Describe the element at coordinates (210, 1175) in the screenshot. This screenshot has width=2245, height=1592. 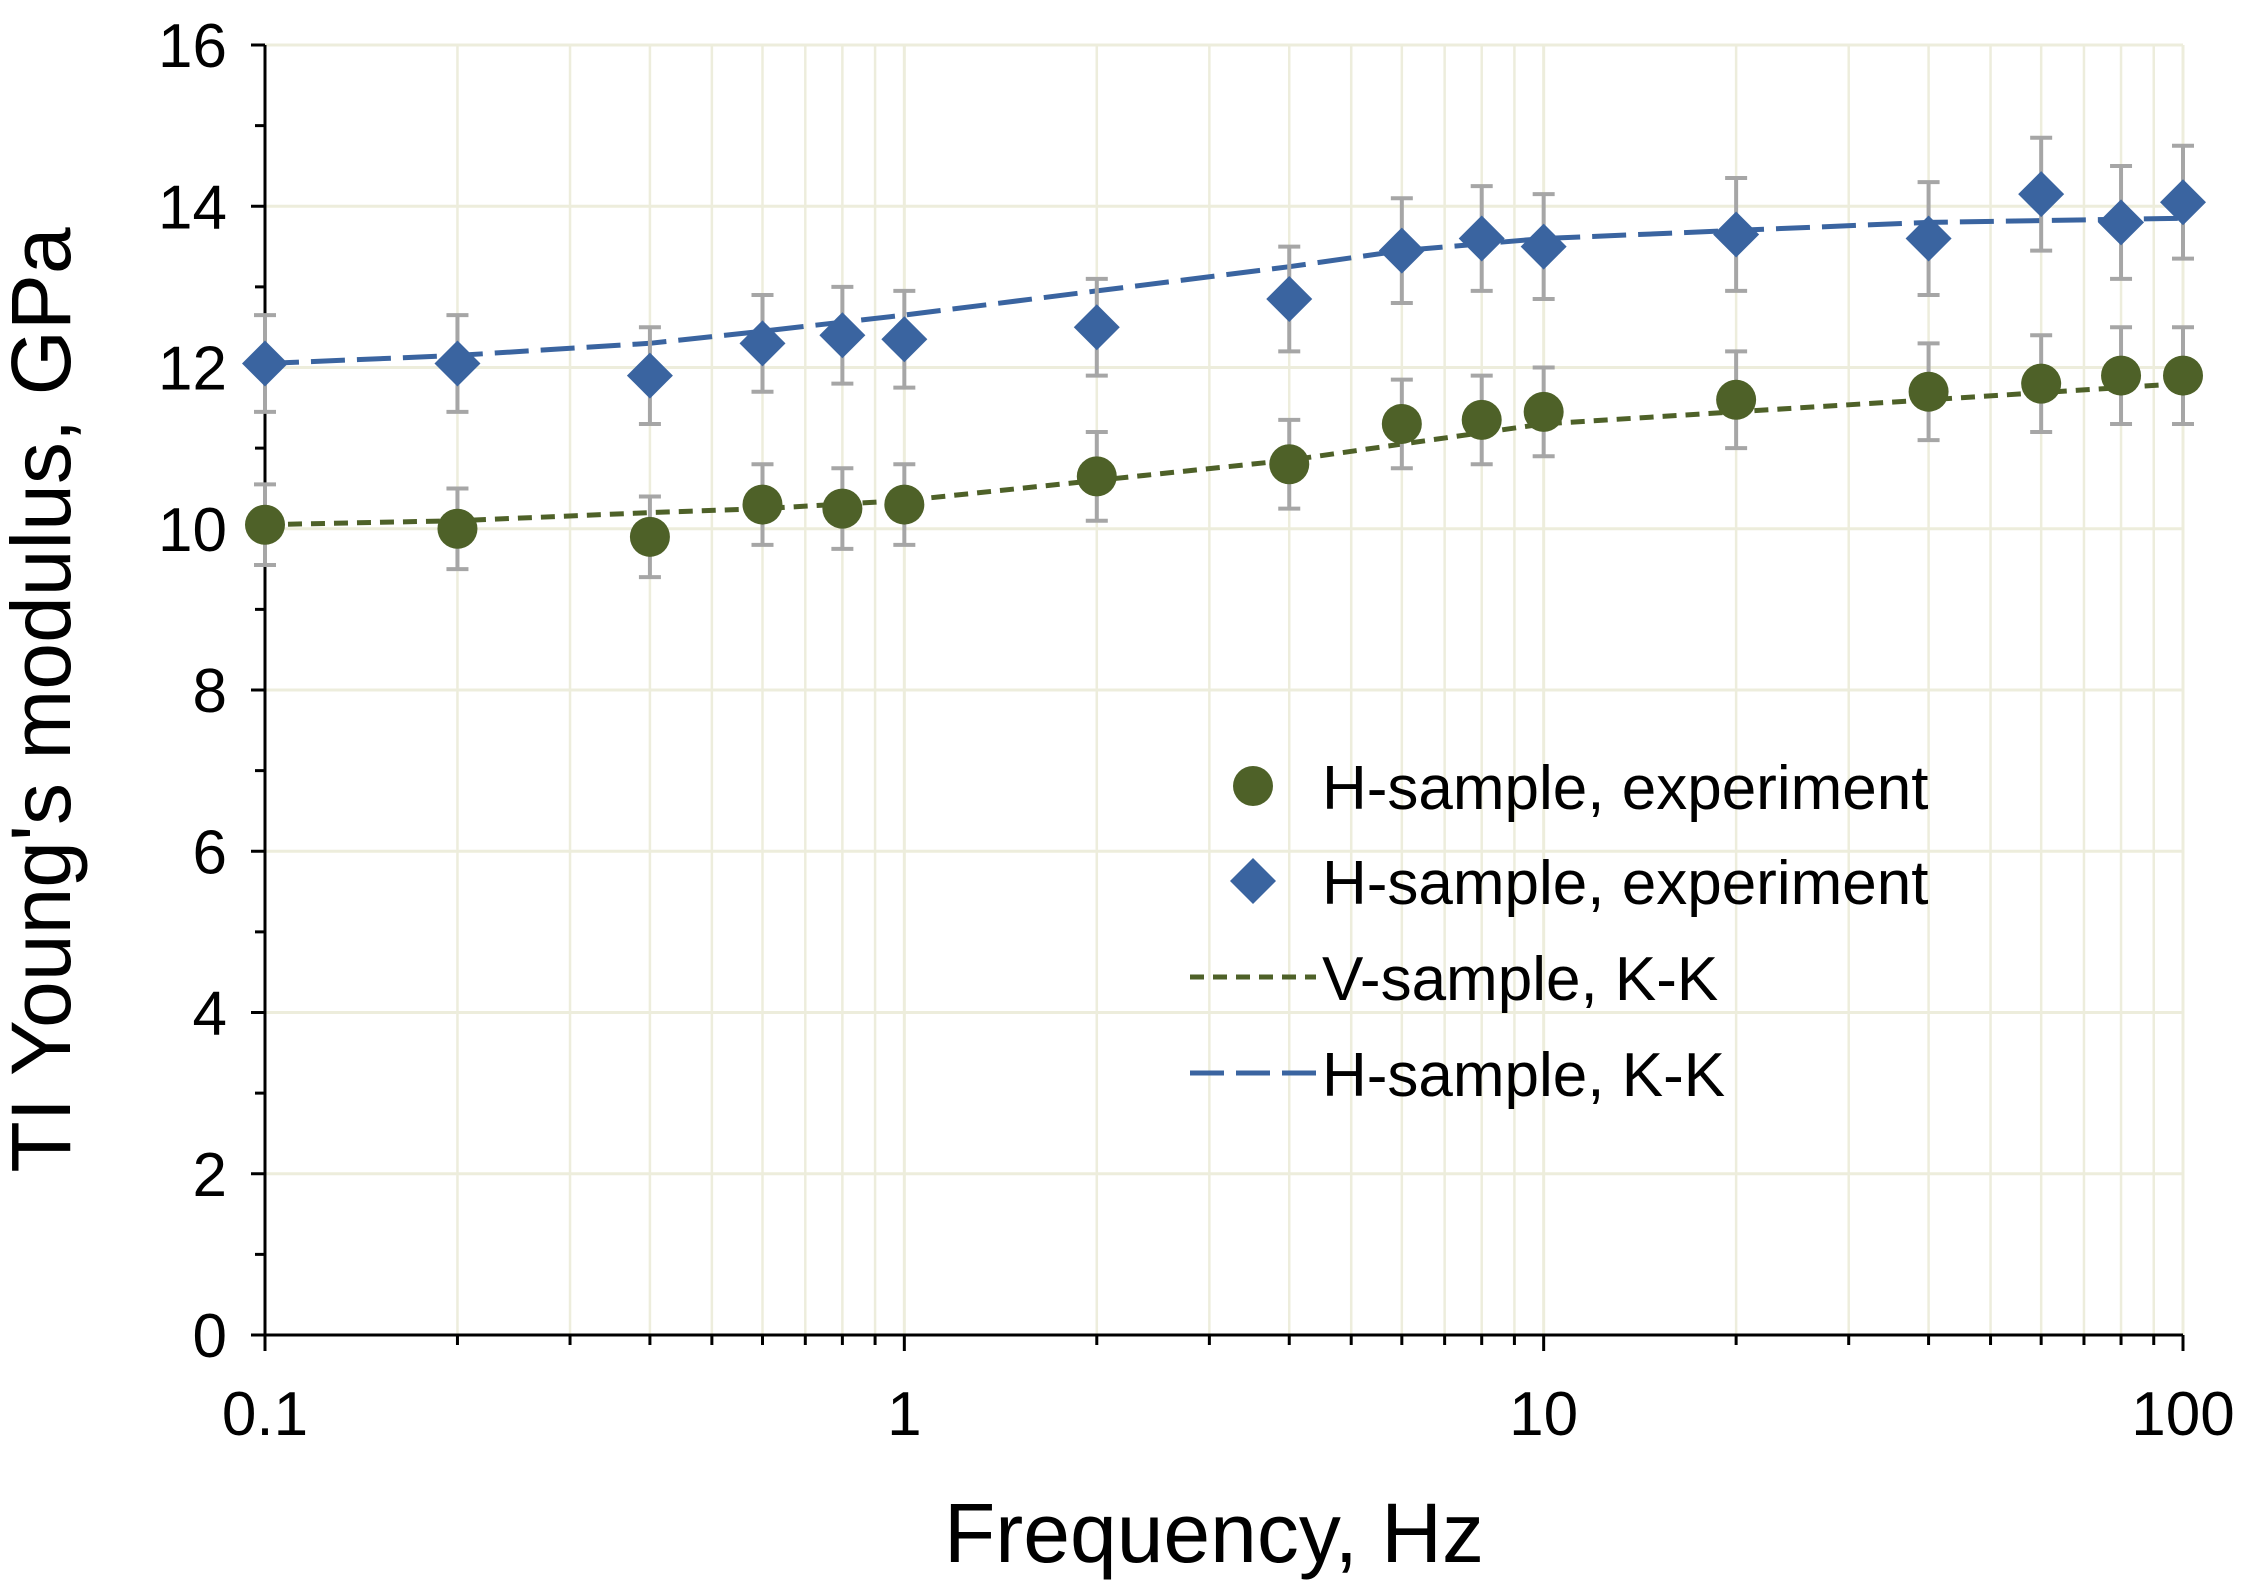
I see `y-tick-label: 2` at that location.